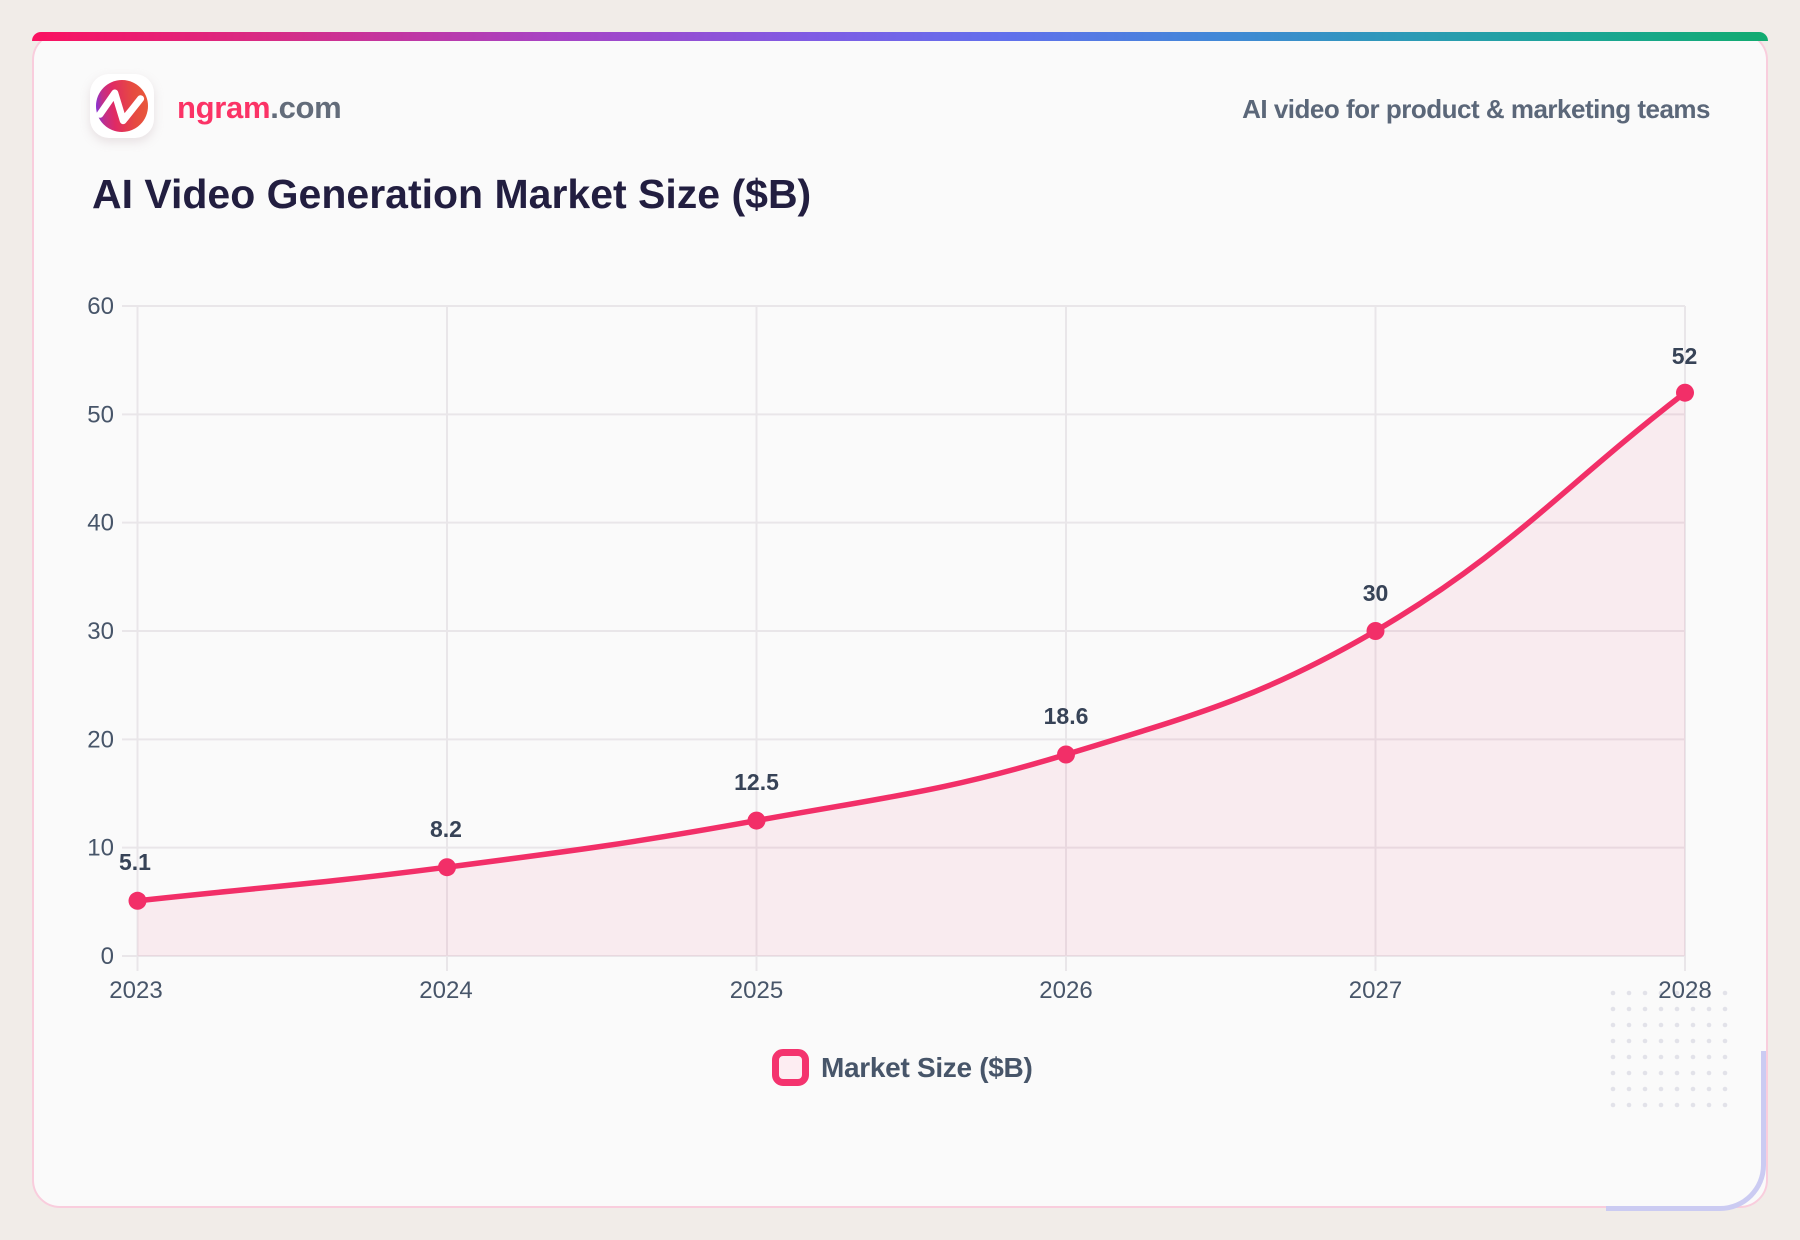 Image resolution: width=1800 pixels, height=1240 pixels. Describe the element at coordinates (446, 829) in the screenshot. I see `svg-text: 8.2` at that location.